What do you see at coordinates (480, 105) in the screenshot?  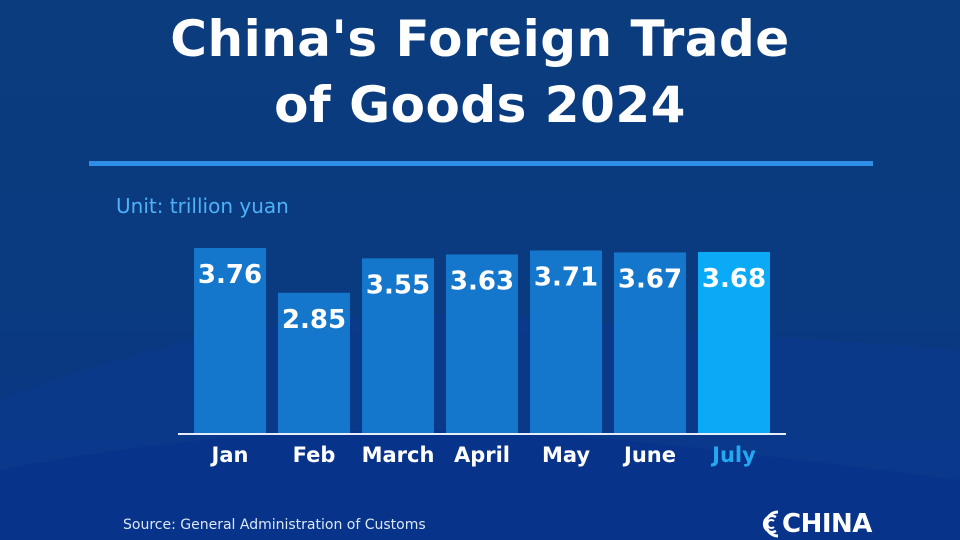 I see `chart-title-line-2: of Goods 2024` at bounding box center [480, 105].